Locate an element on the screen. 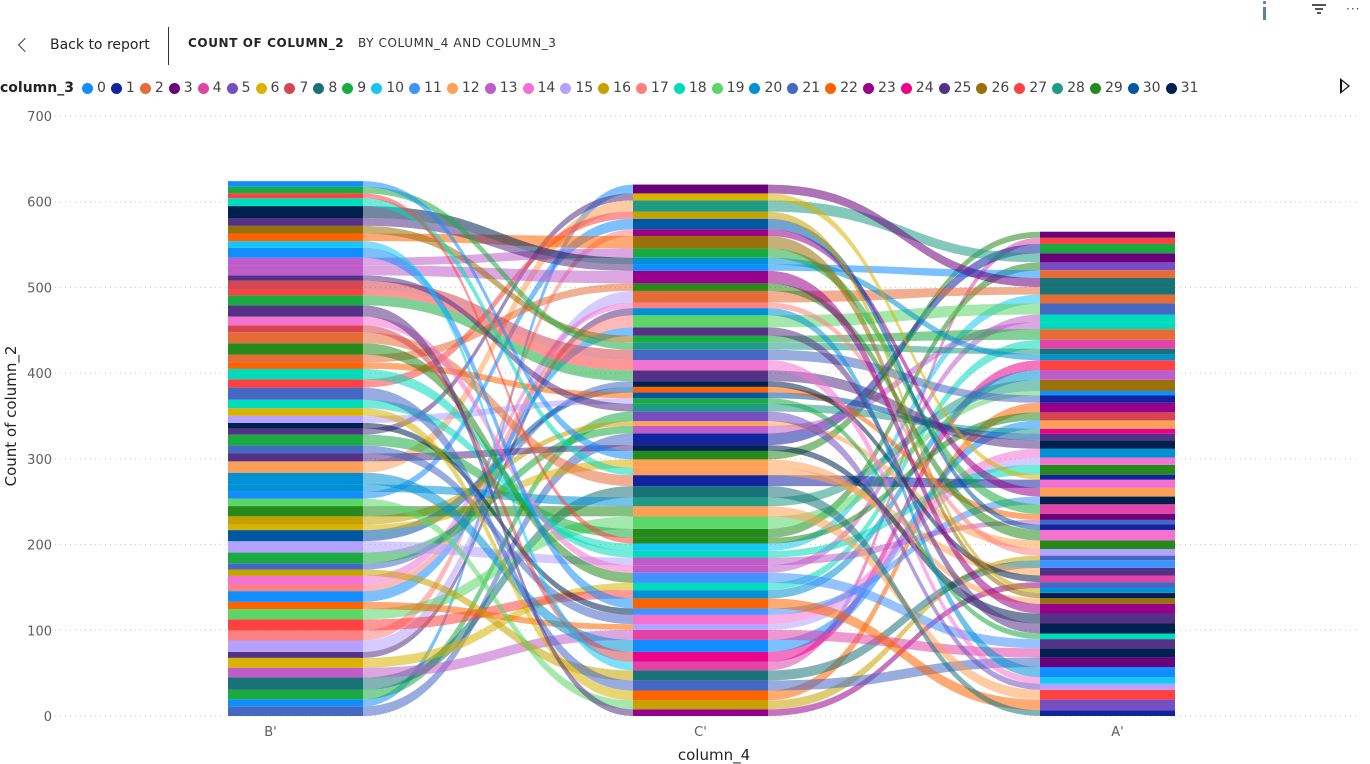 This screenshot has width=1370, height=764. legend-item-0: 0 is located at coordinates (93, 88).